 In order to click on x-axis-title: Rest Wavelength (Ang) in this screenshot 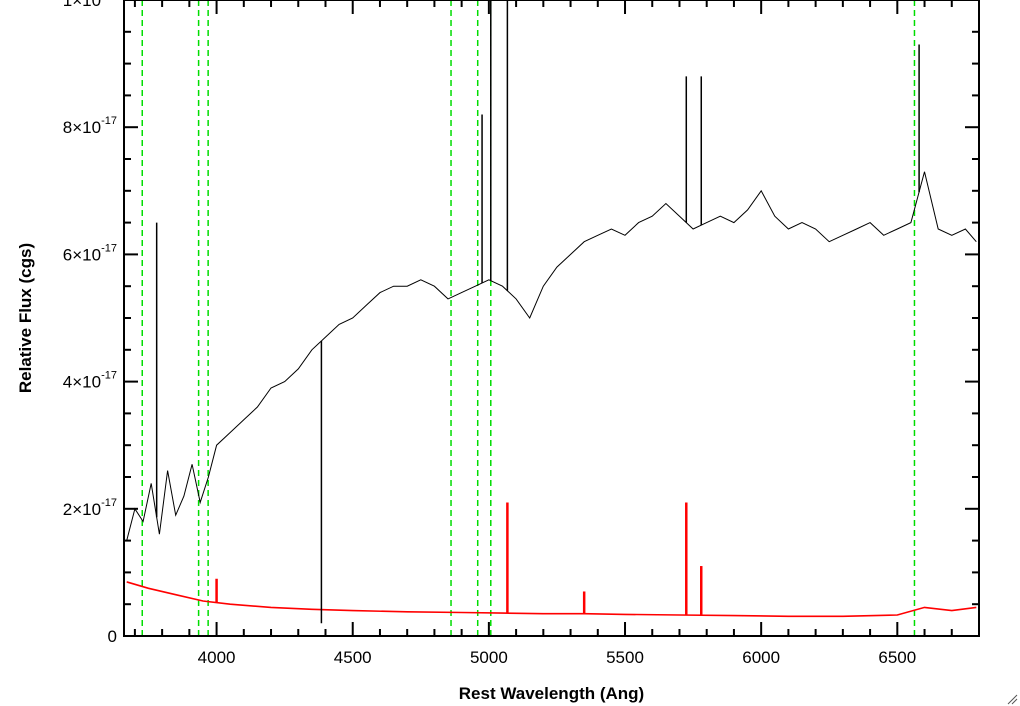, I will do `click(551, 693)`.